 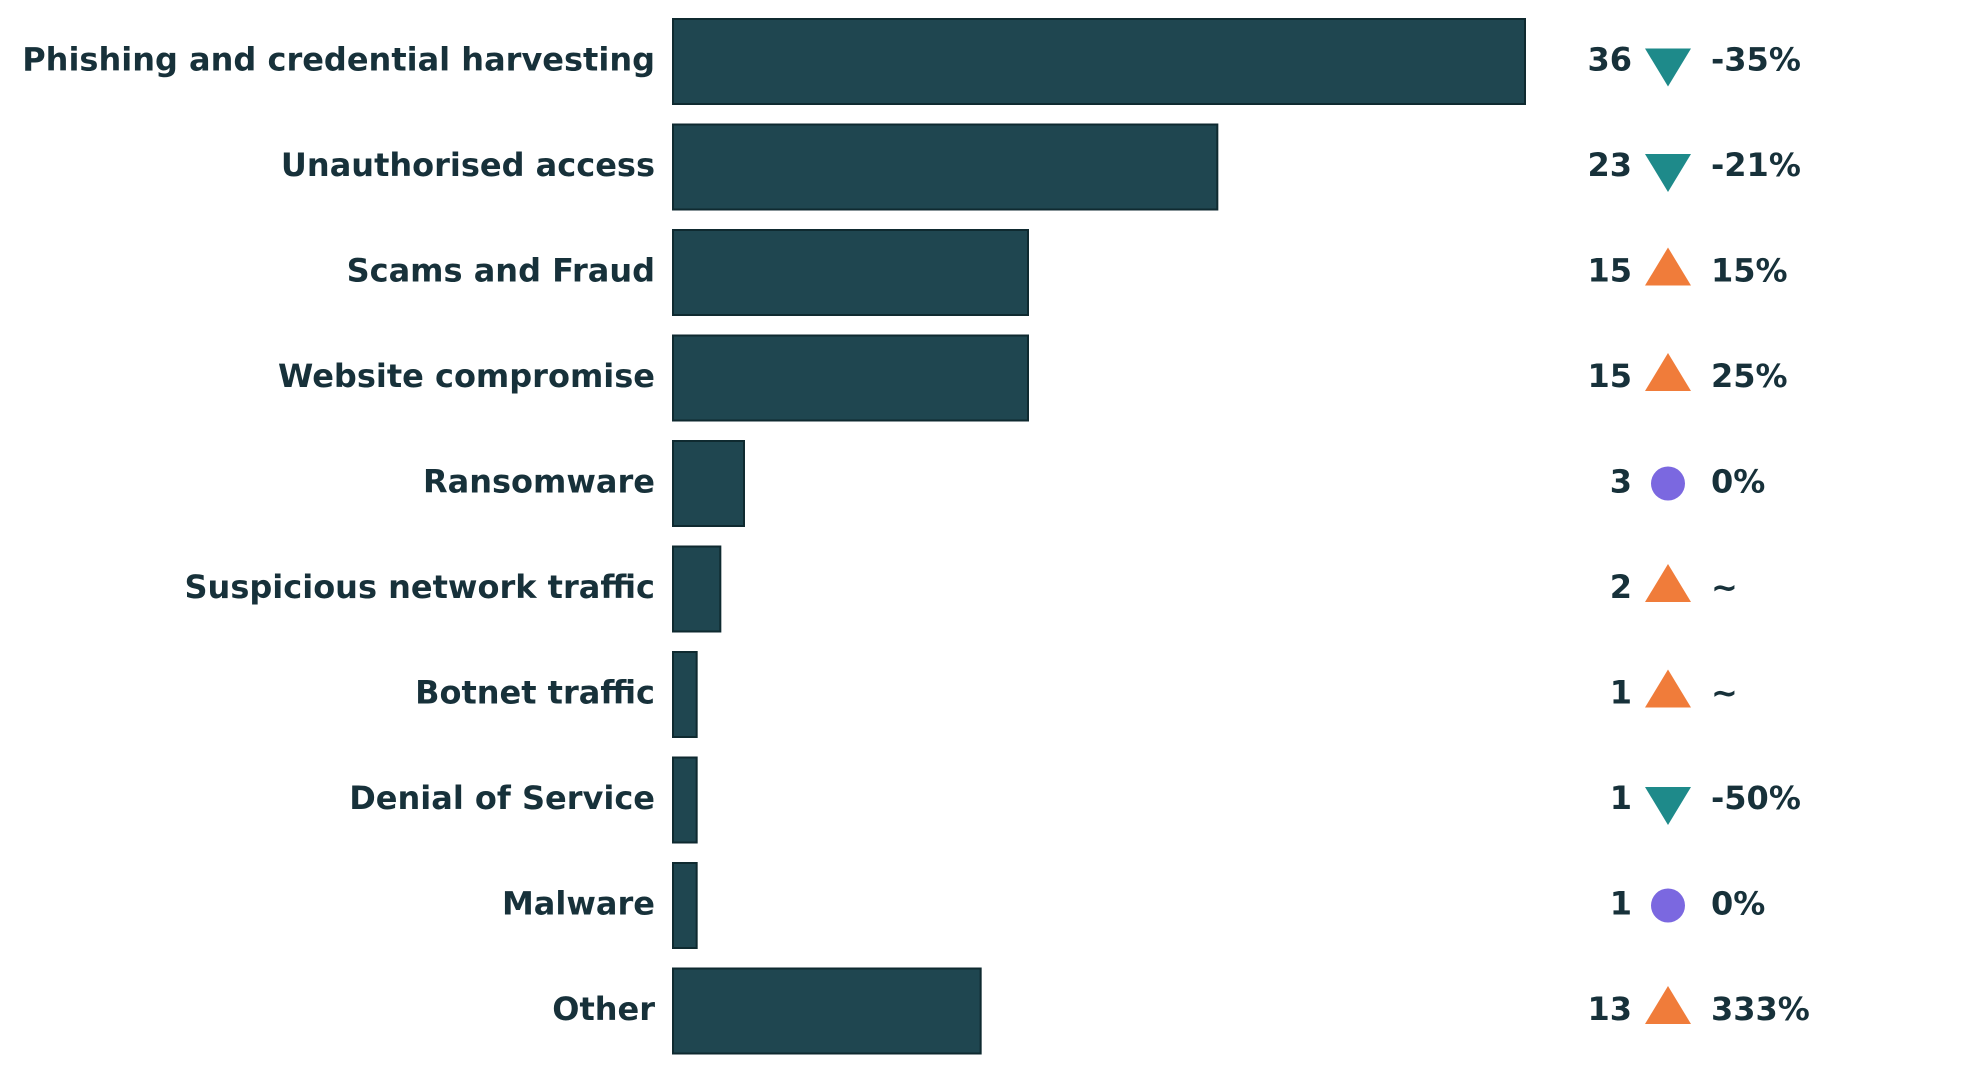 What do you see at coordinates (502, 798) in the screenshot?
I see `category-label: Denial of Service` at bounding box center [502, 798].